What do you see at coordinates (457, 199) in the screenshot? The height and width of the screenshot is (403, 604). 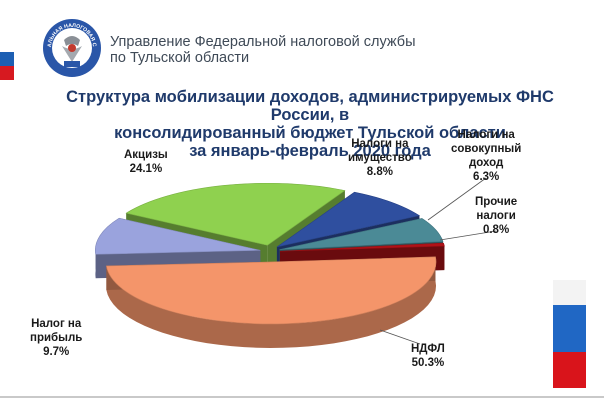 I see `label-simplified-tax-leader-line` at bounding box center [457, 199].